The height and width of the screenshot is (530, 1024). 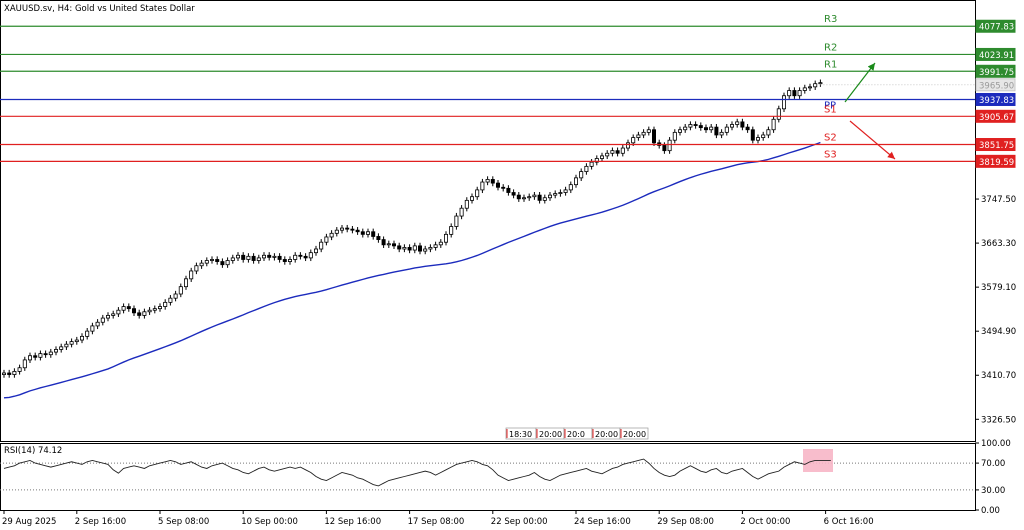 What do you see at coordinates (996, 163) in the screenshot?
I see `price-tag-text-s3: 3819.59` at bounding box center [996, 163].